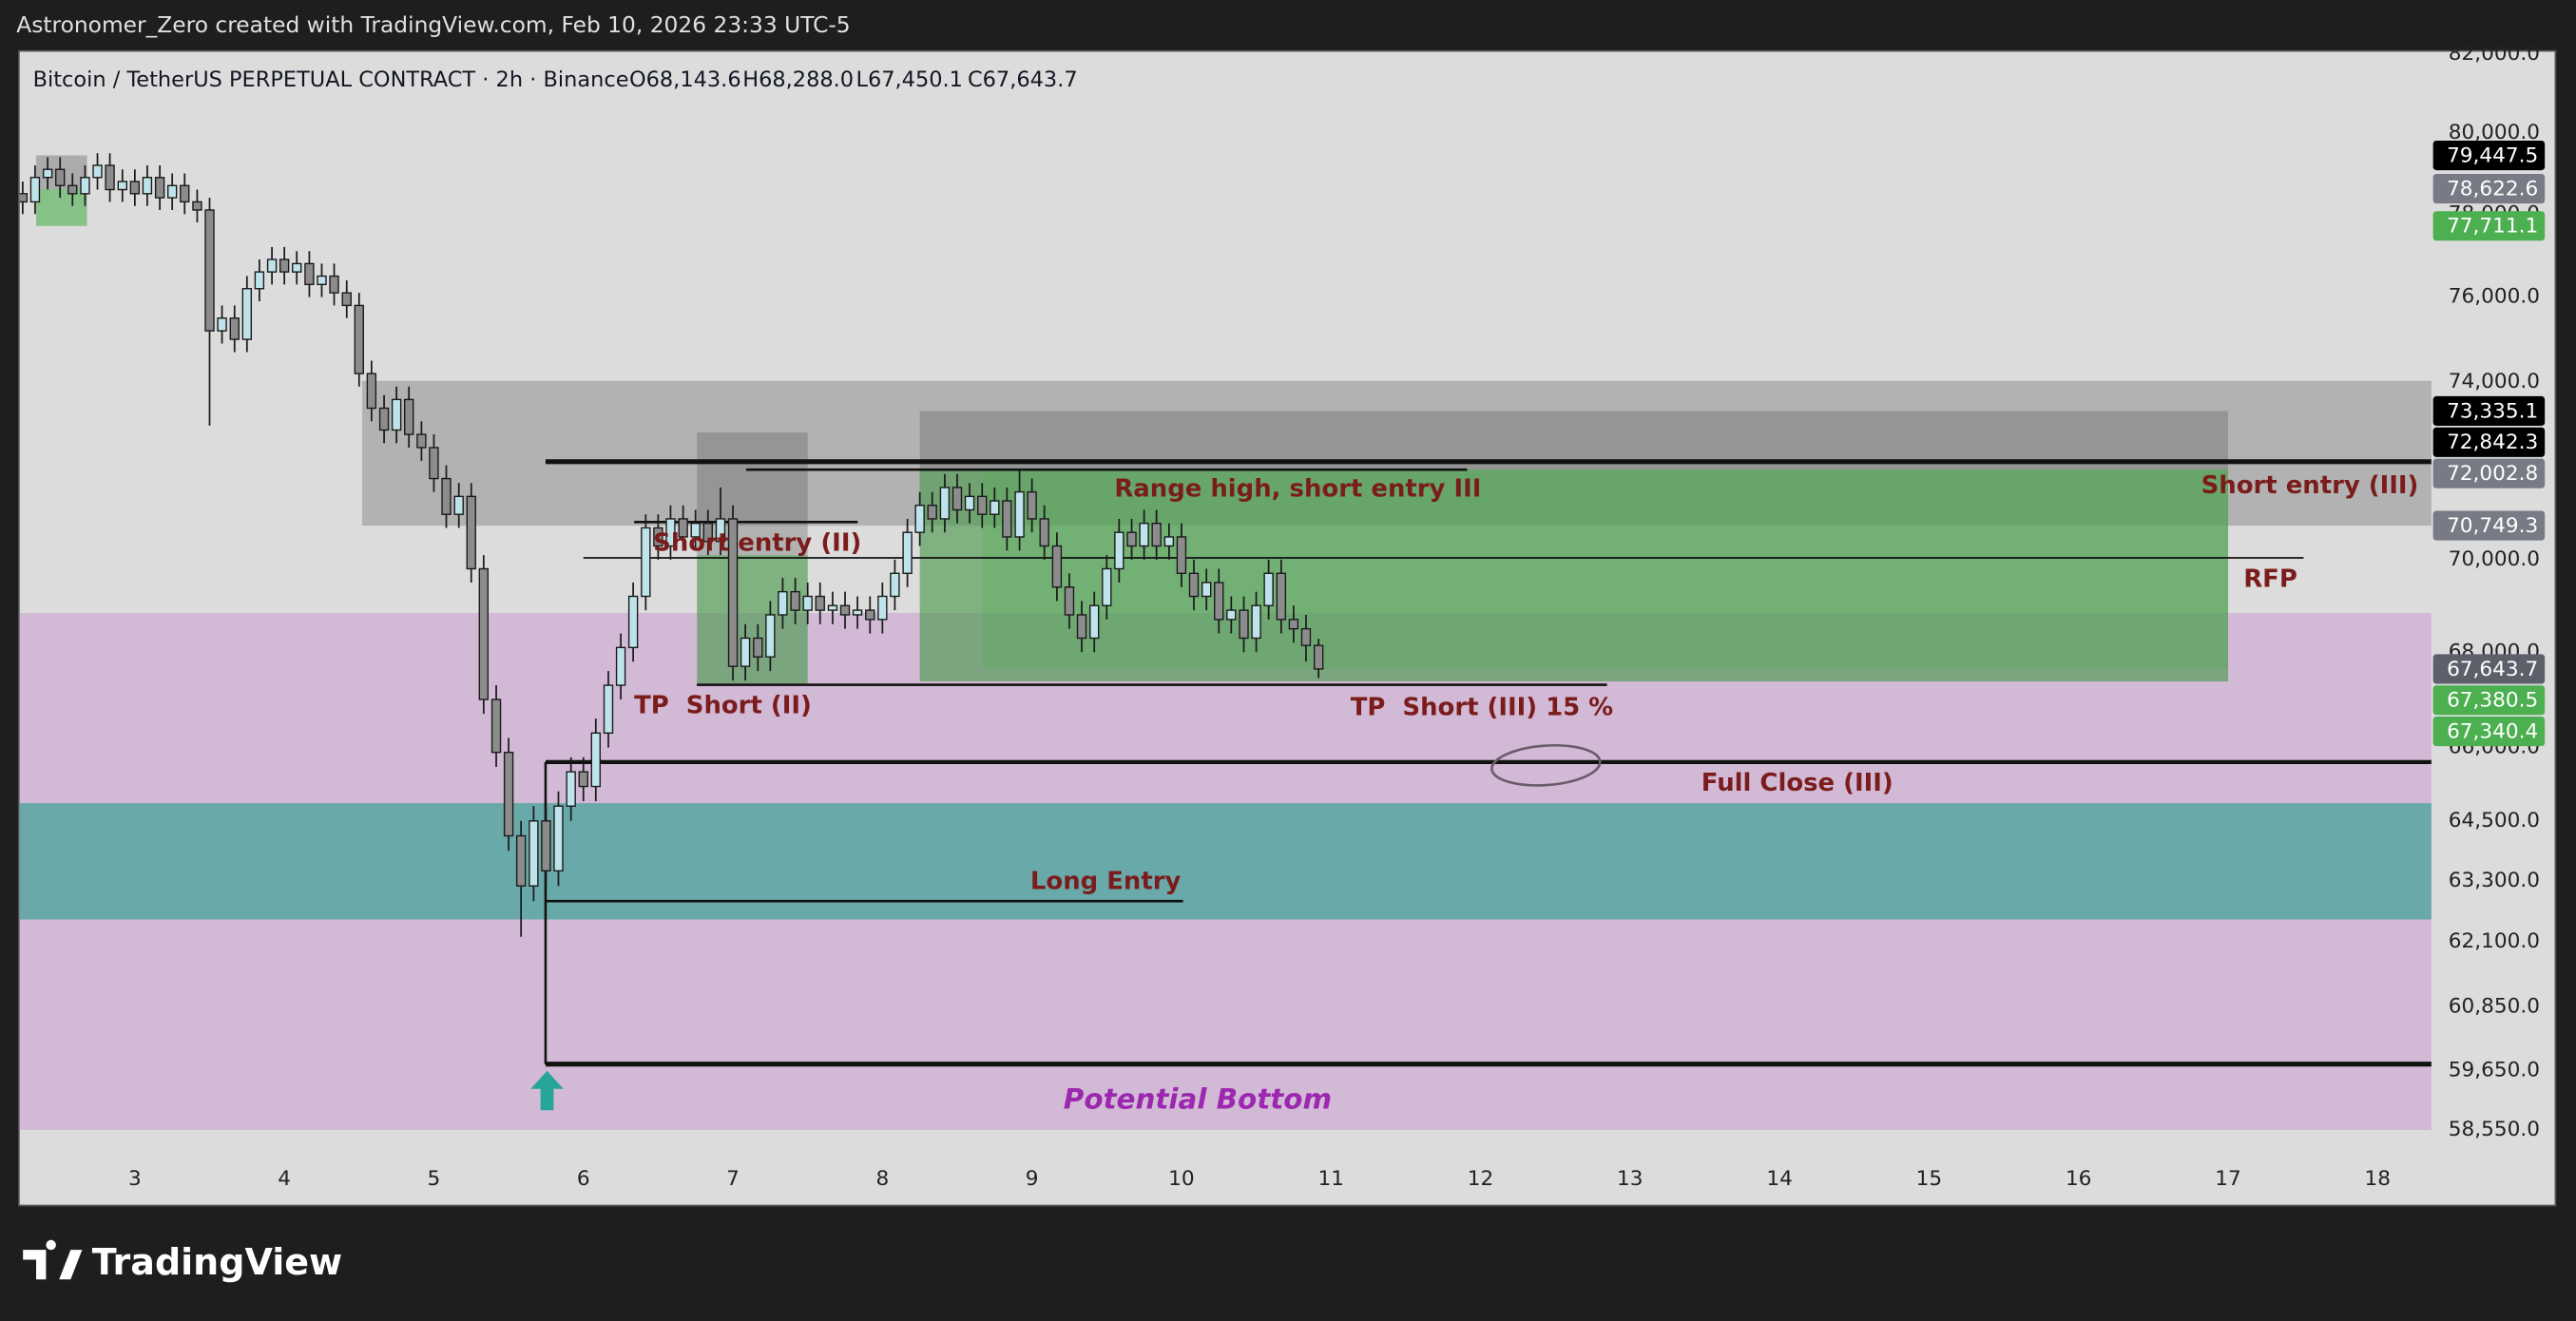 The width and height of the screenshot is (2576, 1321). I want to click on x-tick-label: 3, so click(135, 1179).